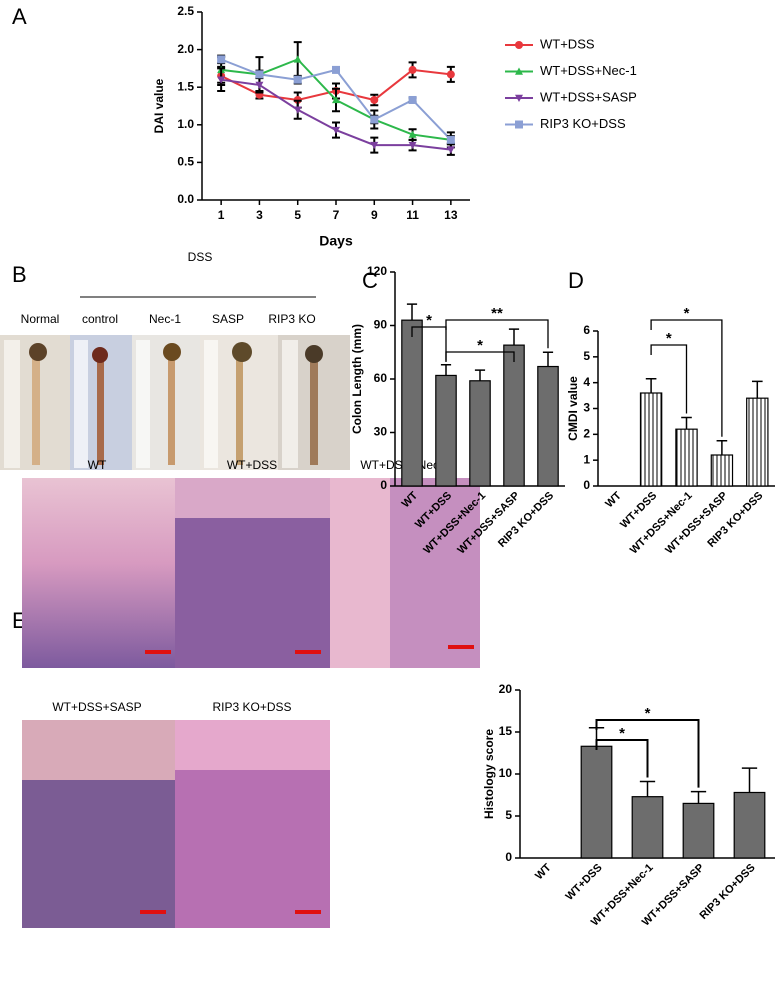 The image size is (784, 984). Describe the element at coordinates (506, 689) in the screenshot. I see `y-tick-label: 20` at that location.